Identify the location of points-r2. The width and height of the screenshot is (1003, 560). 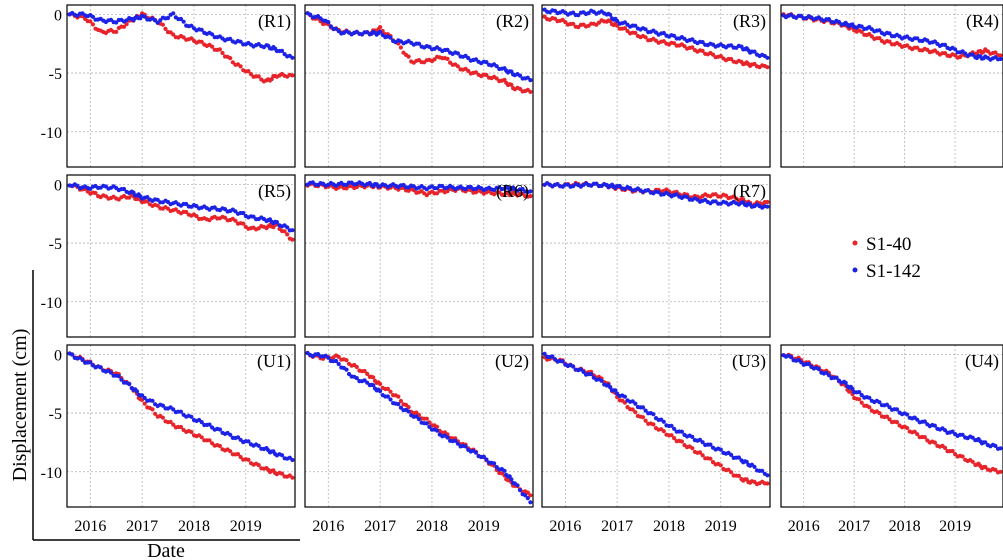
(419, 52).